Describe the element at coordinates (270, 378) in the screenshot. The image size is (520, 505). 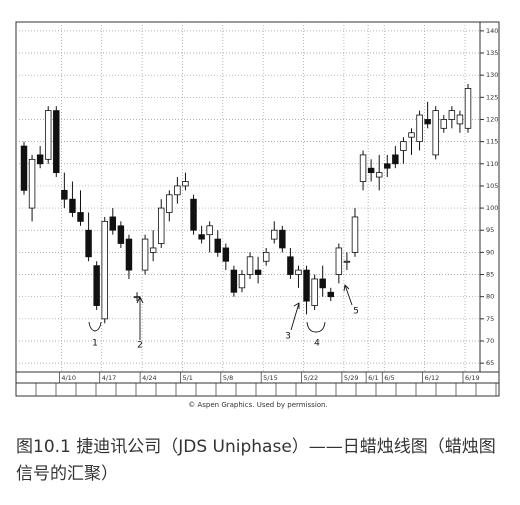
I see `x-tick-label: 5/15` at that location.